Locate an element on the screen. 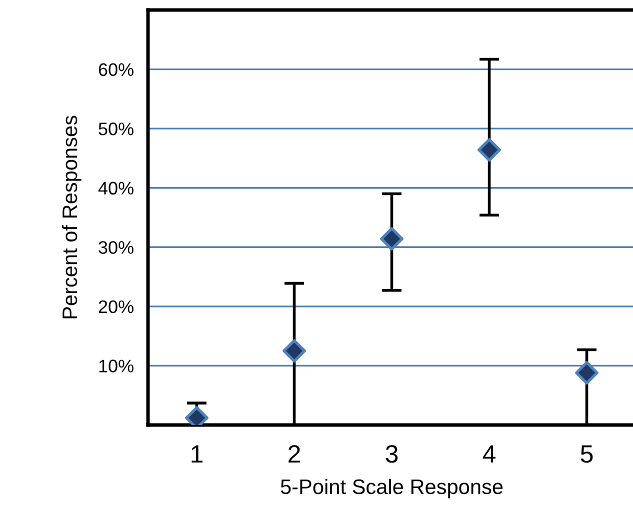  x-tick-label: 4 is located at coordinates (489, 454).